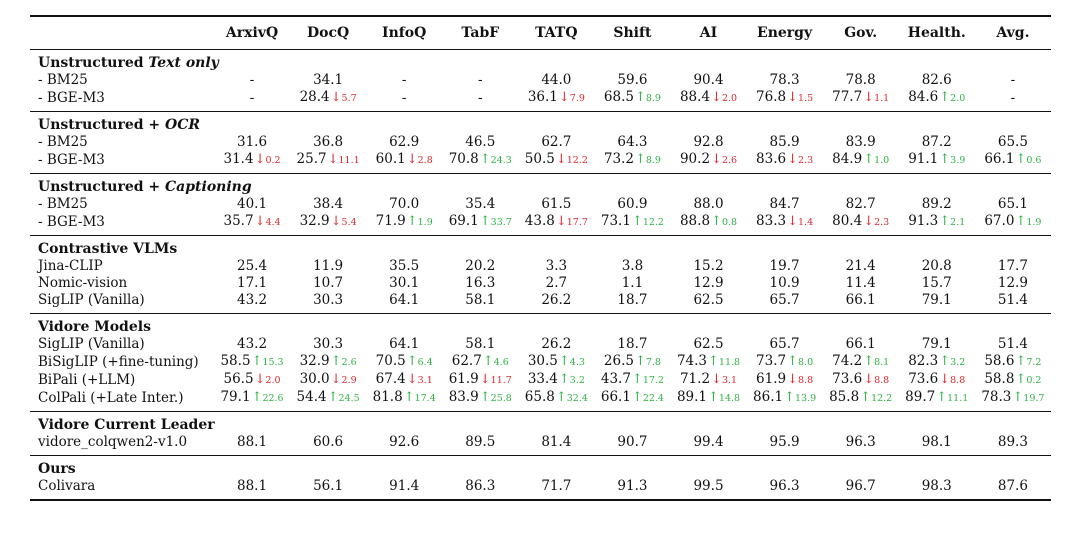  What do you see at coordinates (785, 162) in the screenshot?
I see `table-cell: 83.6↓2.3` at bounding box center [785, 162].